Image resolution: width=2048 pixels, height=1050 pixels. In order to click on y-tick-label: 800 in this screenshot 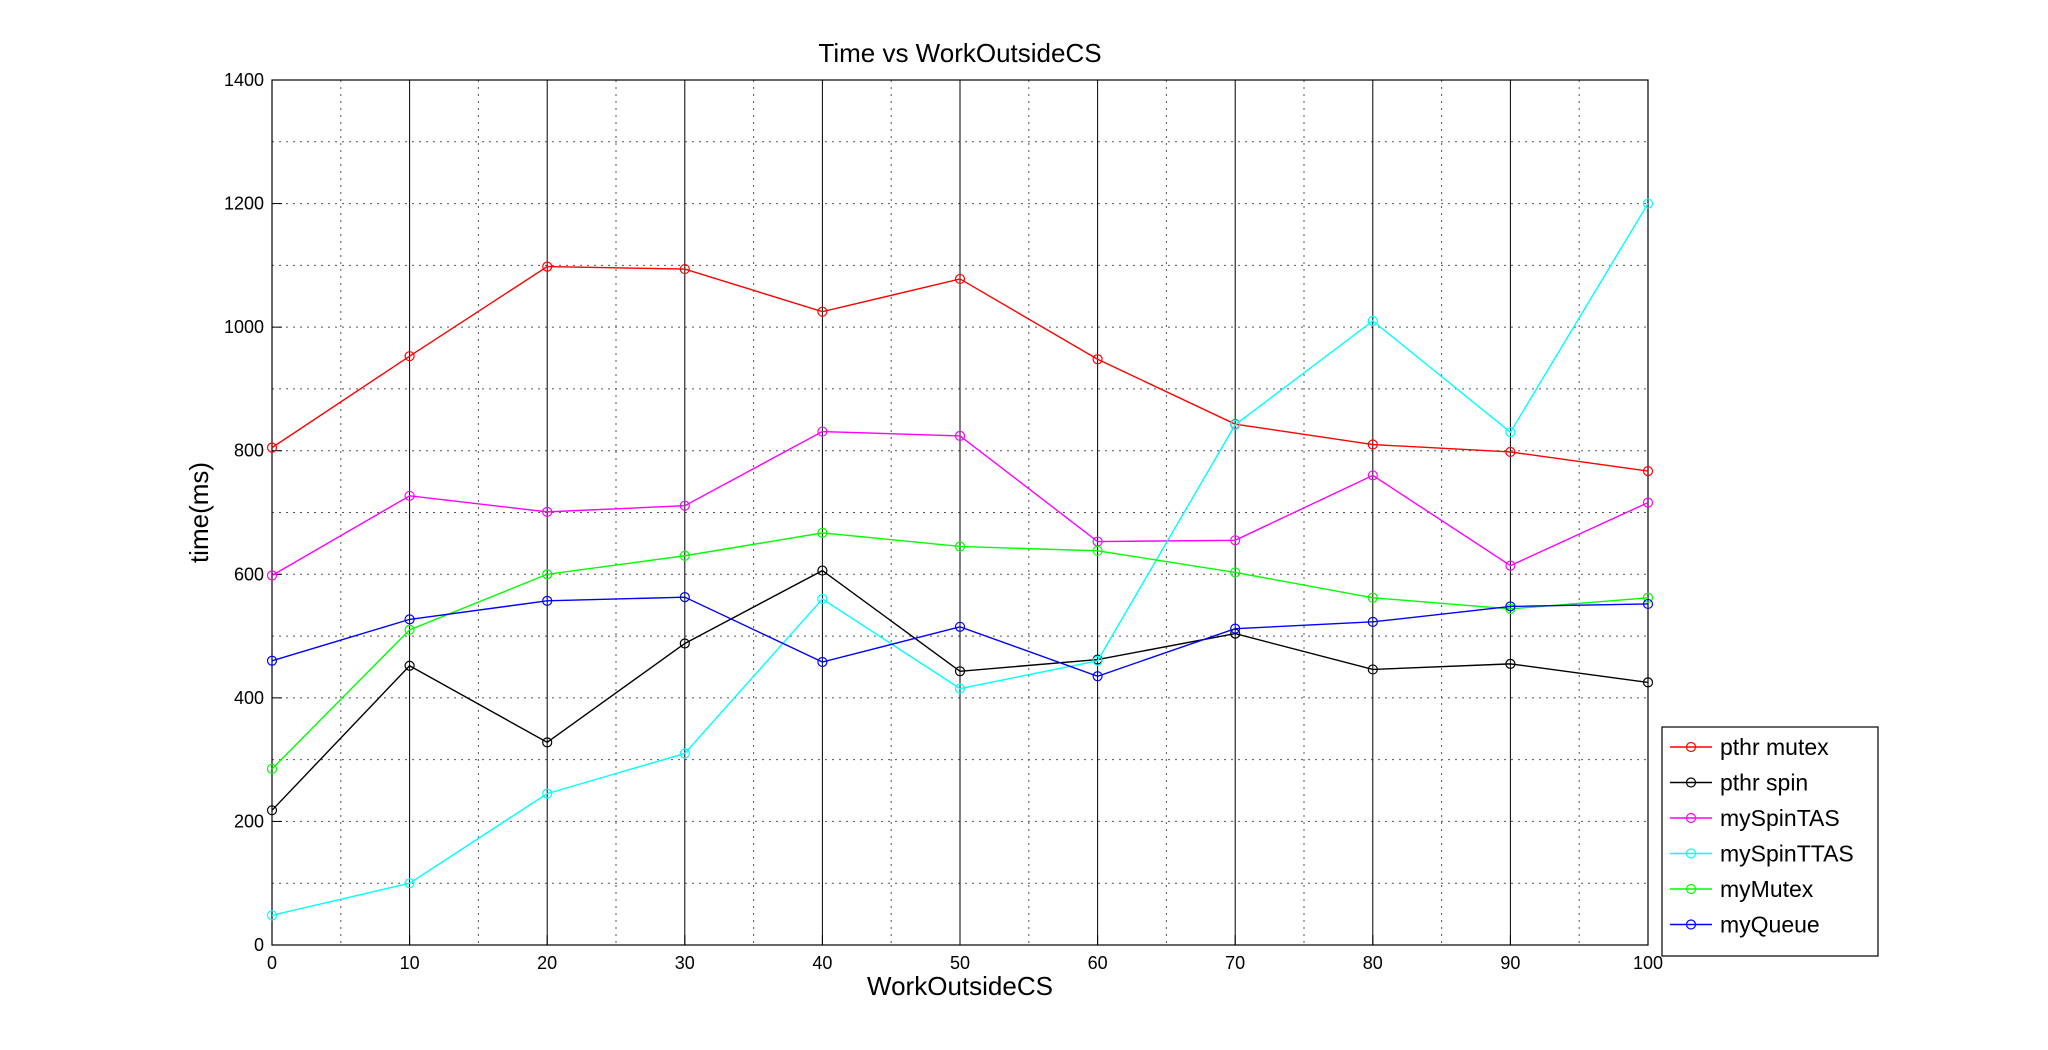, I will do `click(249, 451)`.